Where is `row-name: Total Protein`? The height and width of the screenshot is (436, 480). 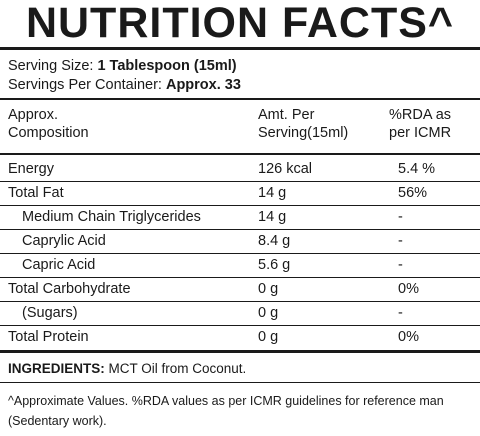 row-name: Total Protein is located at coordinates (48, 337).